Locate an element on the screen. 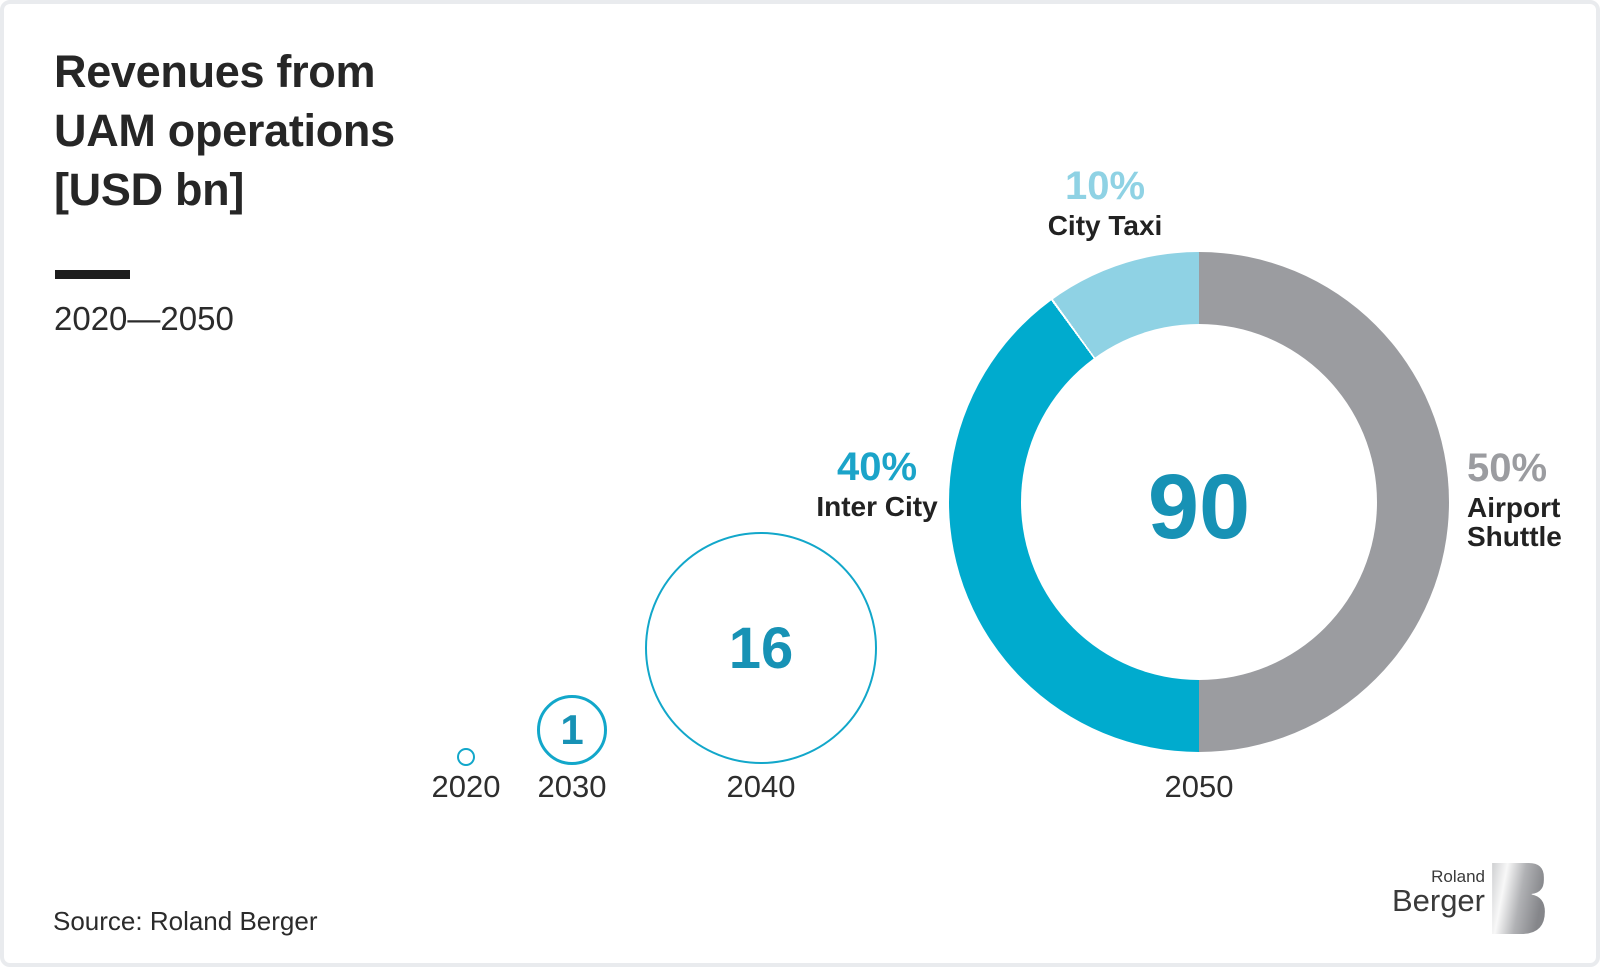  axis-label-2040: 2040 is located at coordinates (761, 786).